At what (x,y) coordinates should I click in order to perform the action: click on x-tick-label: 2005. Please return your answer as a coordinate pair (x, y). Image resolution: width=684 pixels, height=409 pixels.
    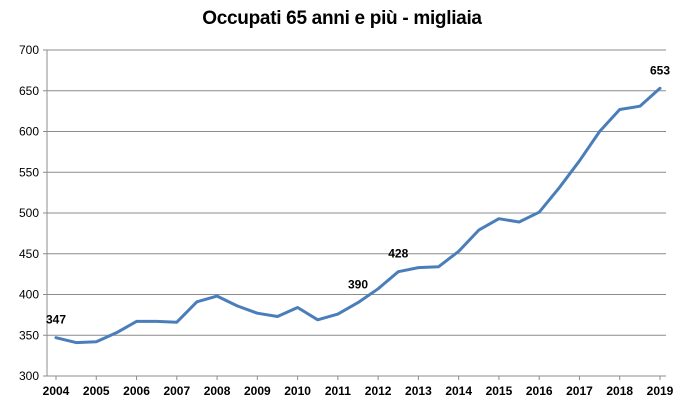
    Looking at the image, I should click on (96, 391).